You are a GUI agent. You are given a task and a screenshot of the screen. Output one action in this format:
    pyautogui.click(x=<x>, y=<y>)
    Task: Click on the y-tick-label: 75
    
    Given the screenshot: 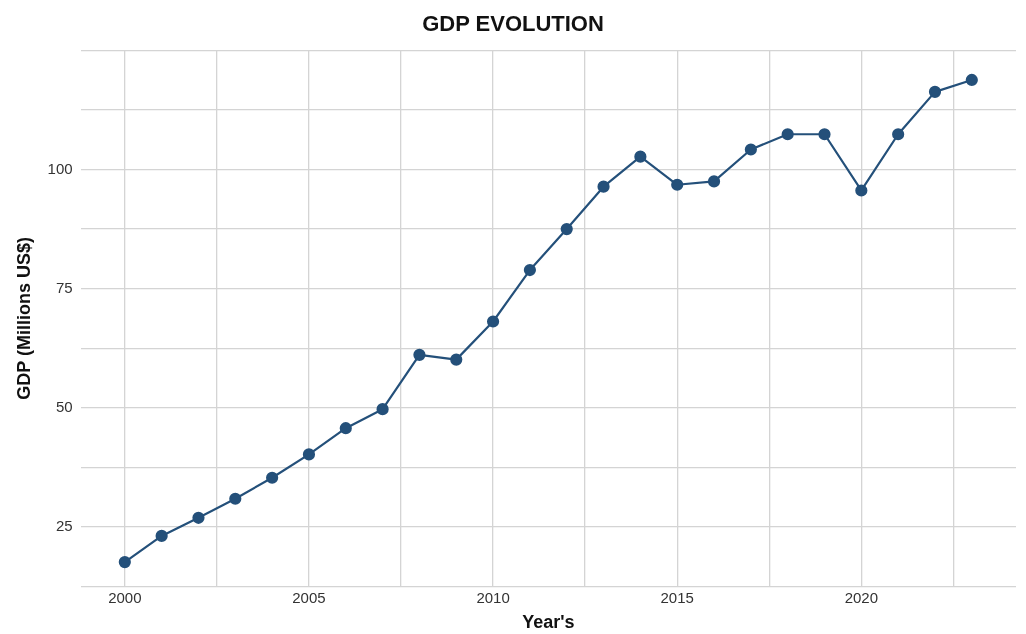 What is the action you would take?
    pyautogui.click(x=64, y=287)
    